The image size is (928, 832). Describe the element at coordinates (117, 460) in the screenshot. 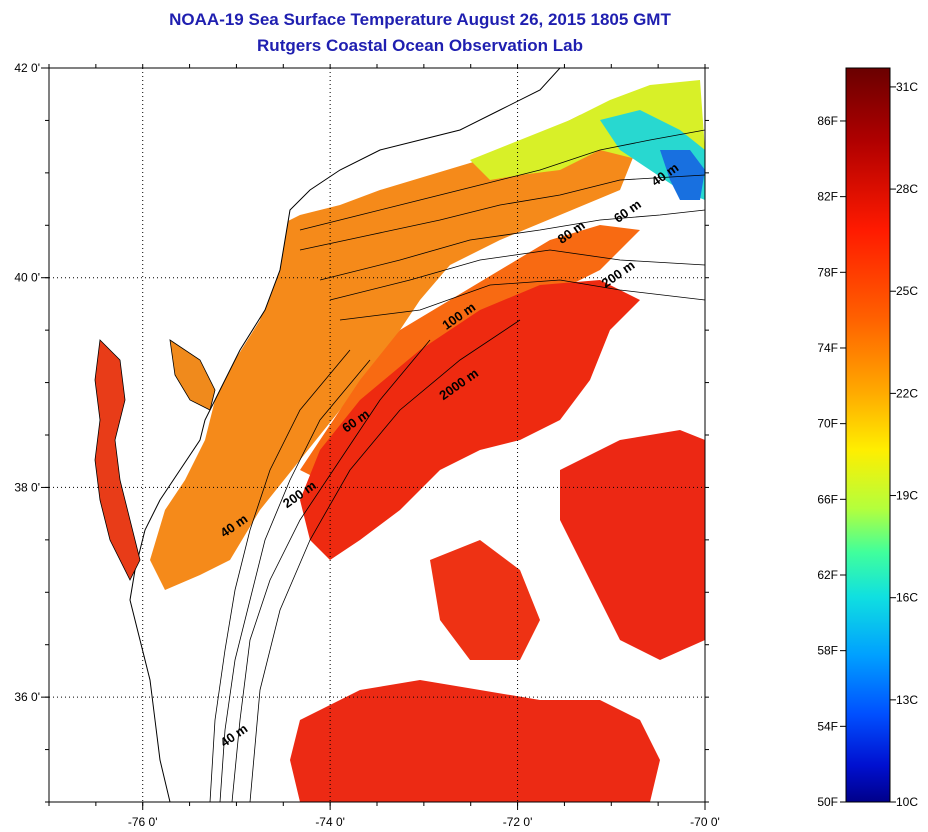

I see `chesapeake-bay` at that location.